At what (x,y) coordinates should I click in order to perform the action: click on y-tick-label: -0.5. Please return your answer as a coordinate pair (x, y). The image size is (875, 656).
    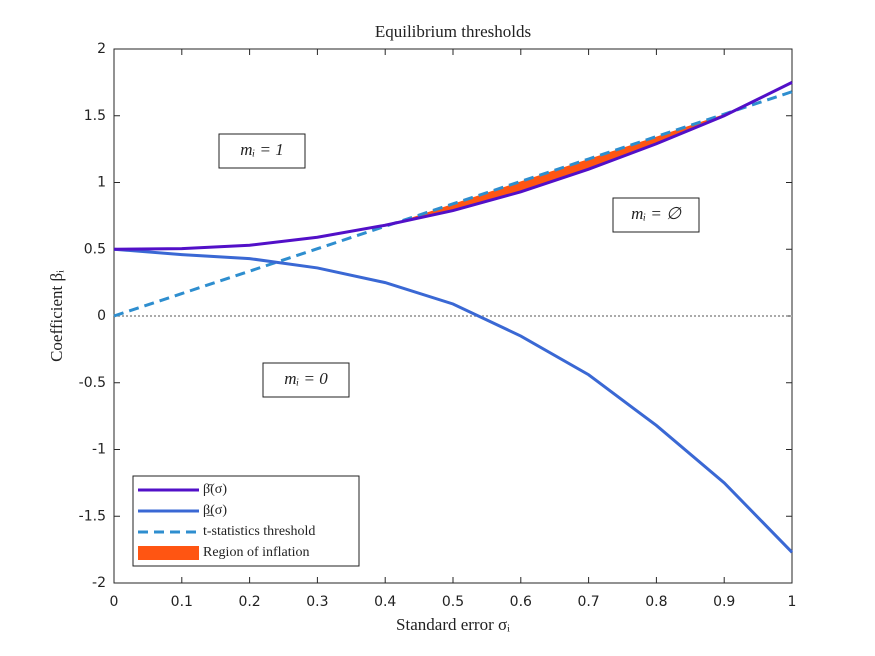
    Looking at the image, I should click on (92, 383).